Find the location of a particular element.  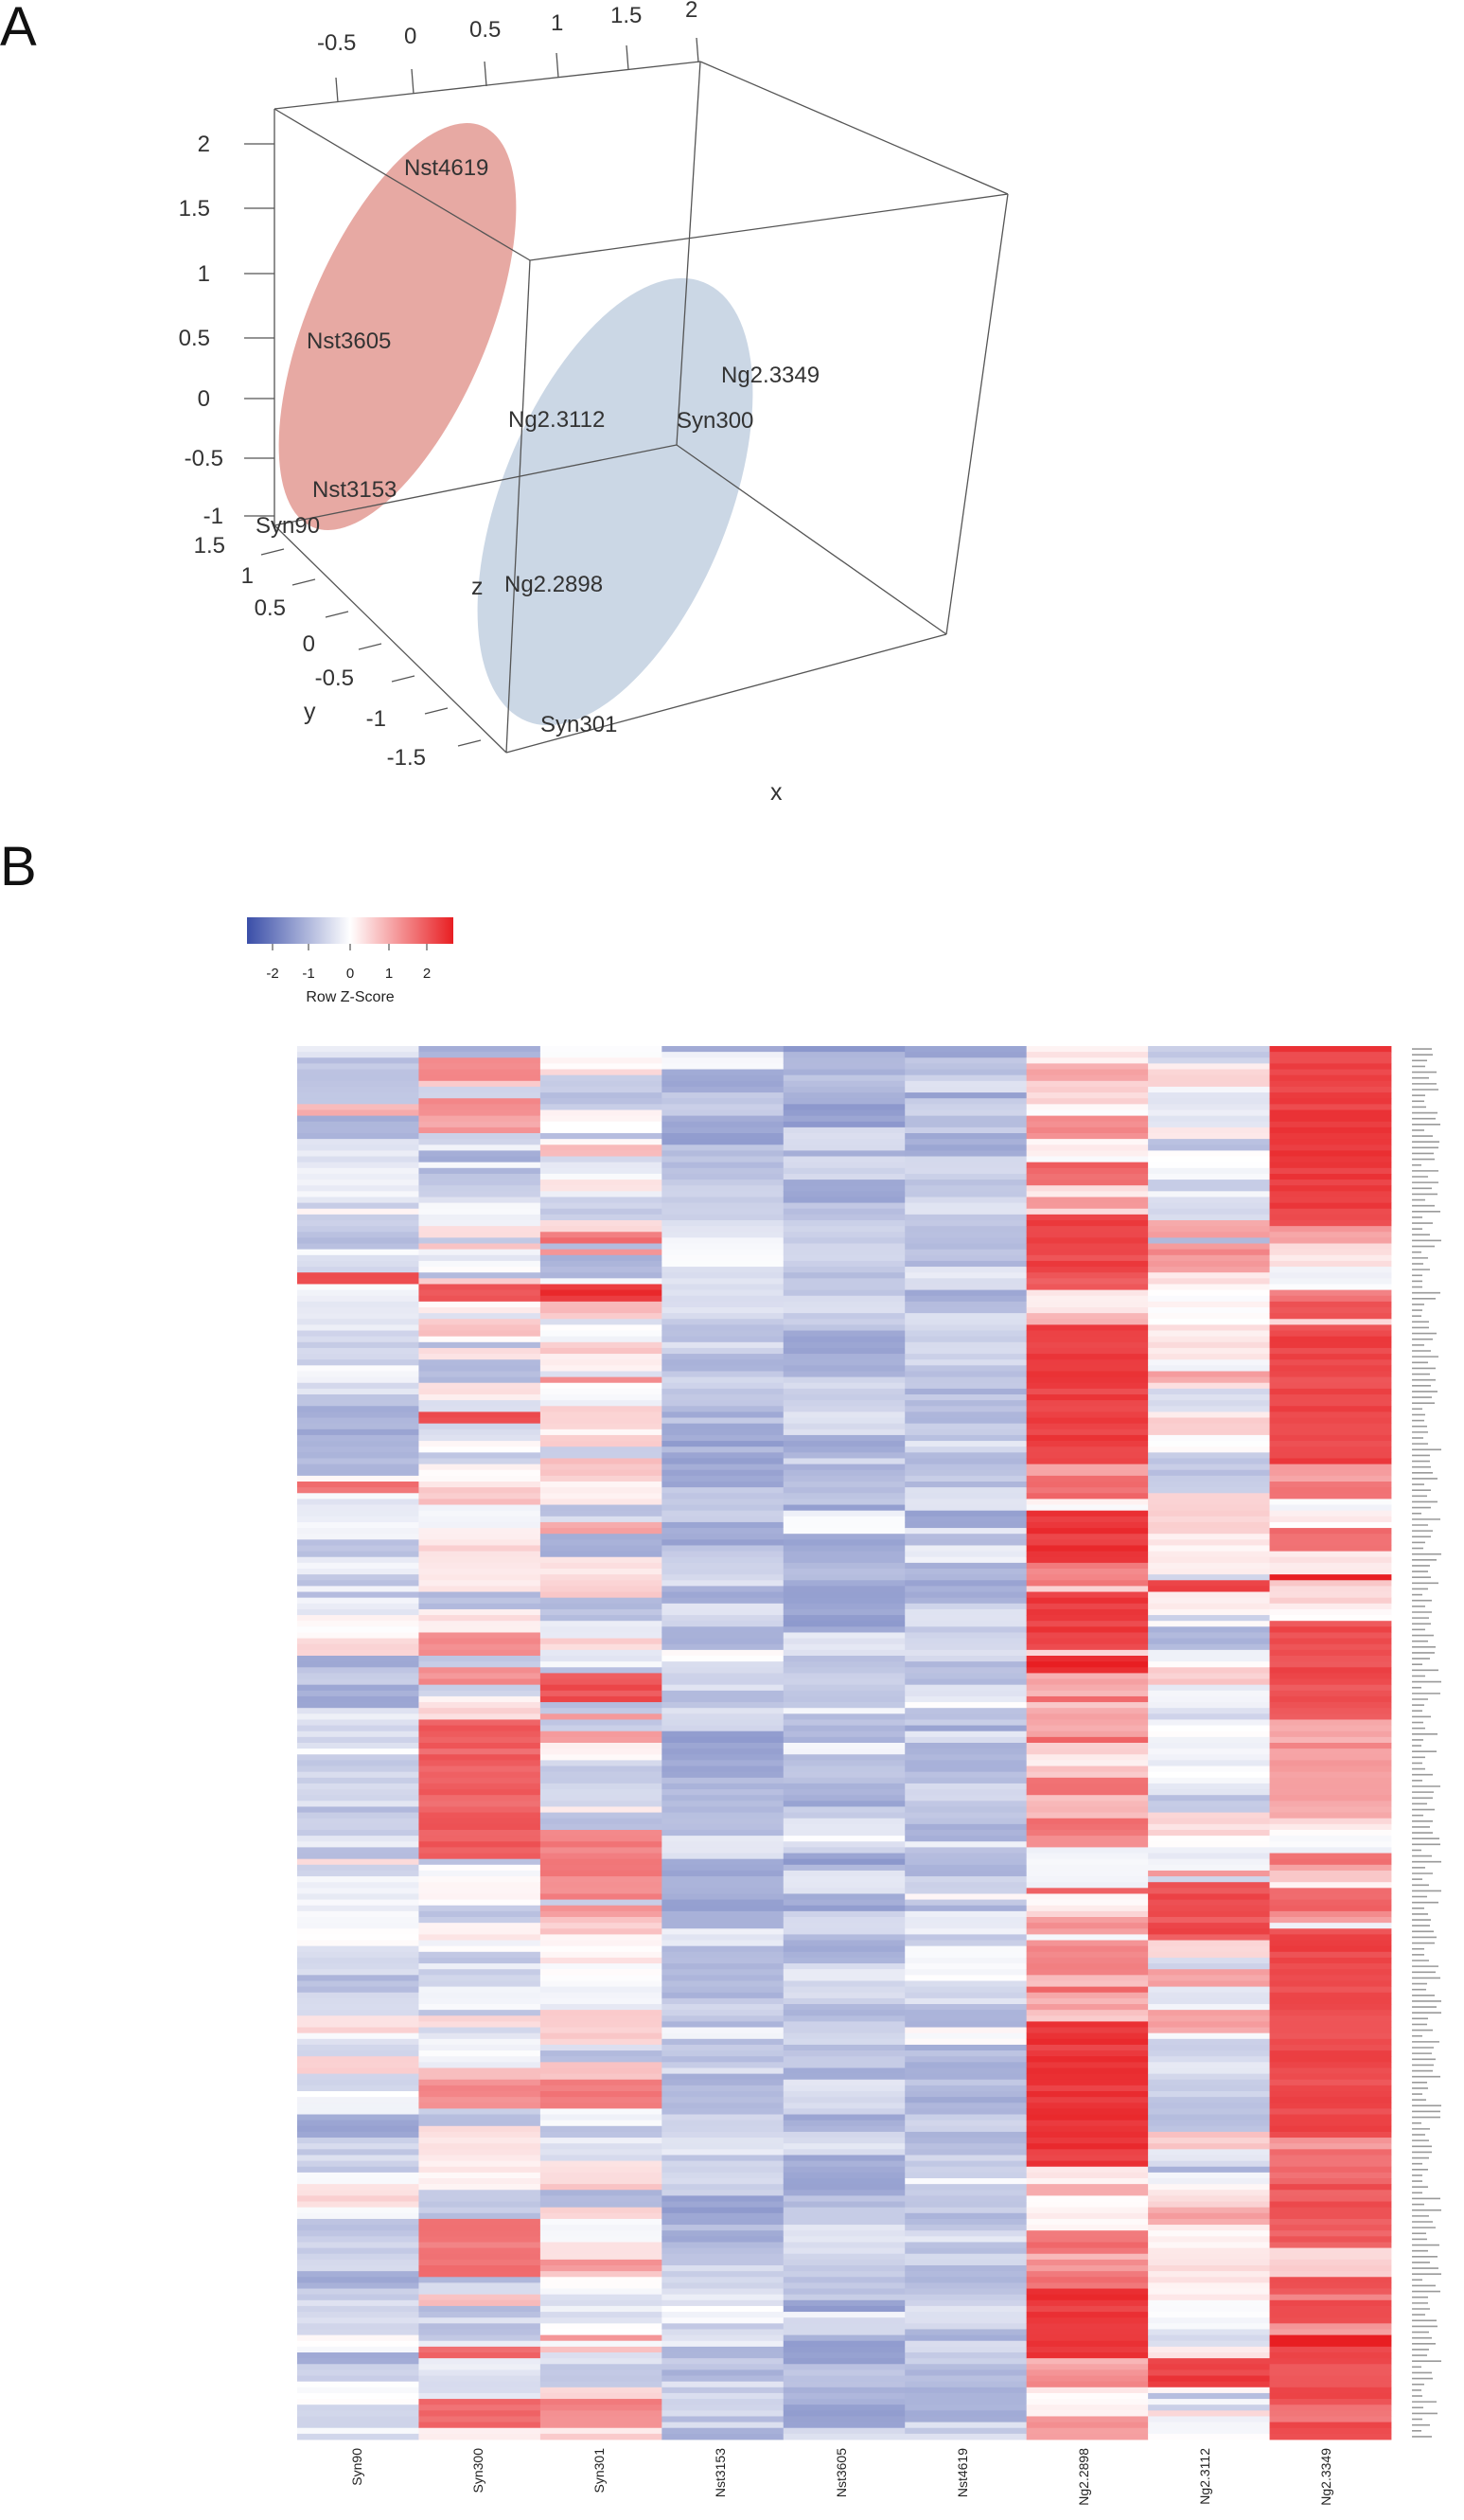

z-tick-label: 1.5 is located at coordinates (194, 209).